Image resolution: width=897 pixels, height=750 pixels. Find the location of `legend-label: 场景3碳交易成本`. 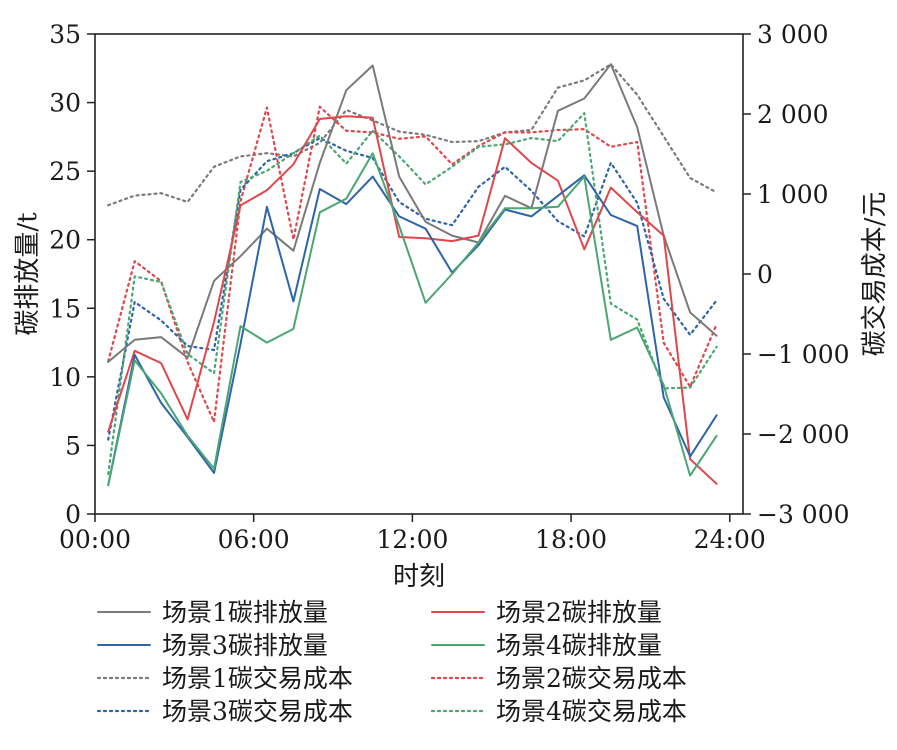

legend-label: 场景3碳交易成本 is located at coordinates (257, 711).